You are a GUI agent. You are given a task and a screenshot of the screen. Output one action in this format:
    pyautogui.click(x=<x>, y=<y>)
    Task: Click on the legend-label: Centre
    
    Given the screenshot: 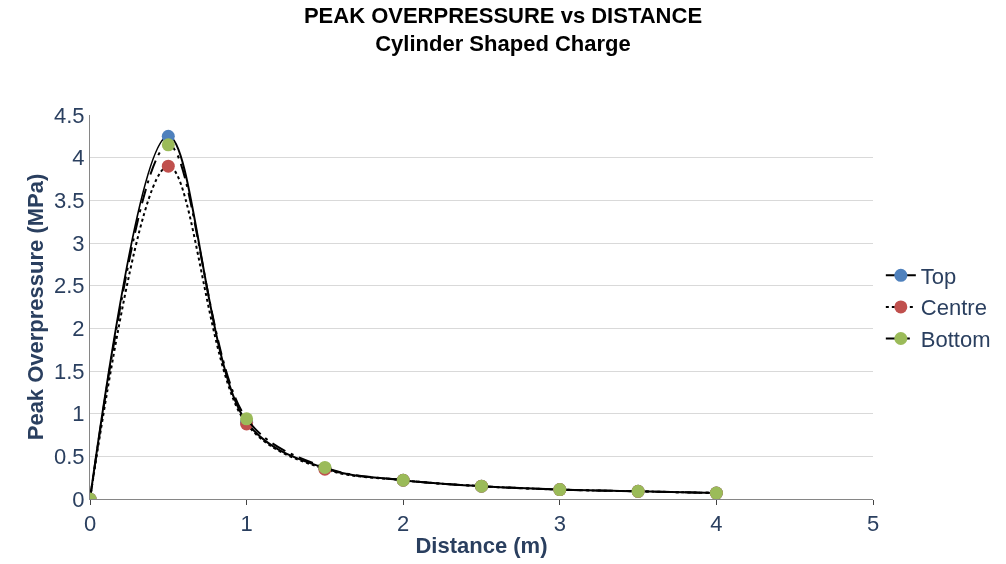 What is the action you would take?
    pyautogui.click(x=953, y=308)
    